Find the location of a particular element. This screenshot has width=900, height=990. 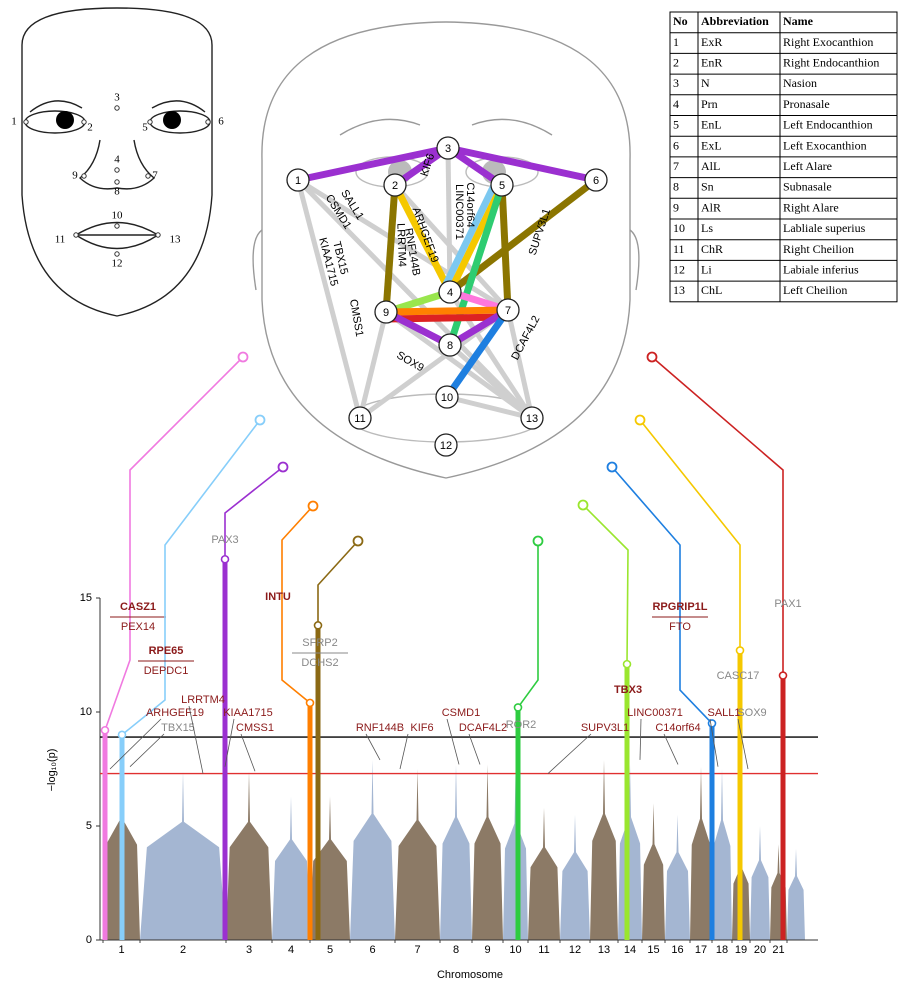

table-cell: Labliale superius is located at coordinates (824, 228).